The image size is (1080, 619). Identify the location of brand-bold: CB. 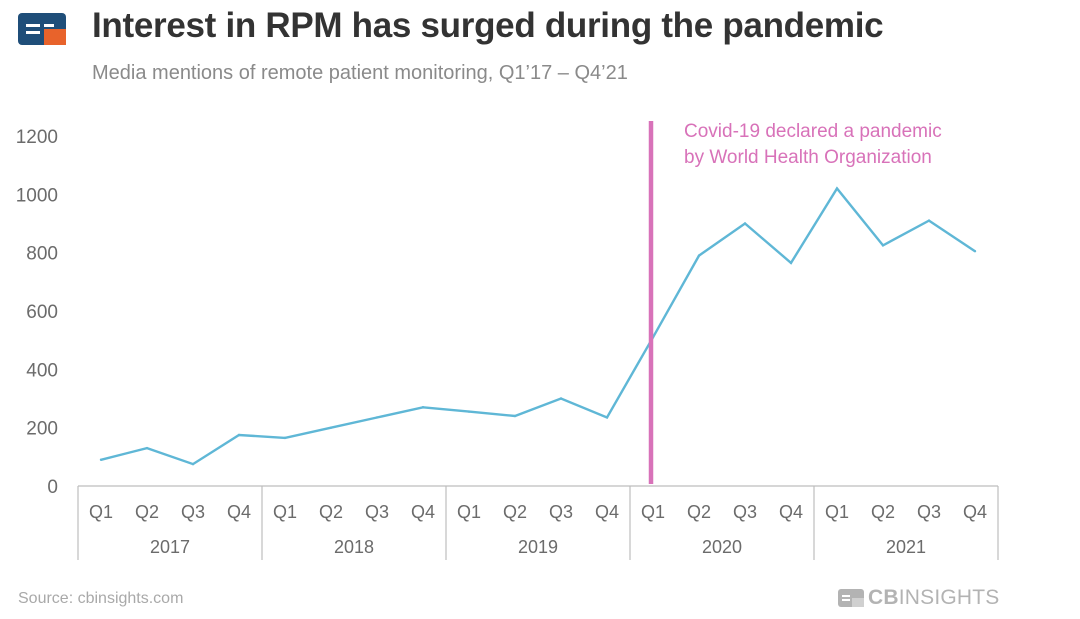
(883, 597).